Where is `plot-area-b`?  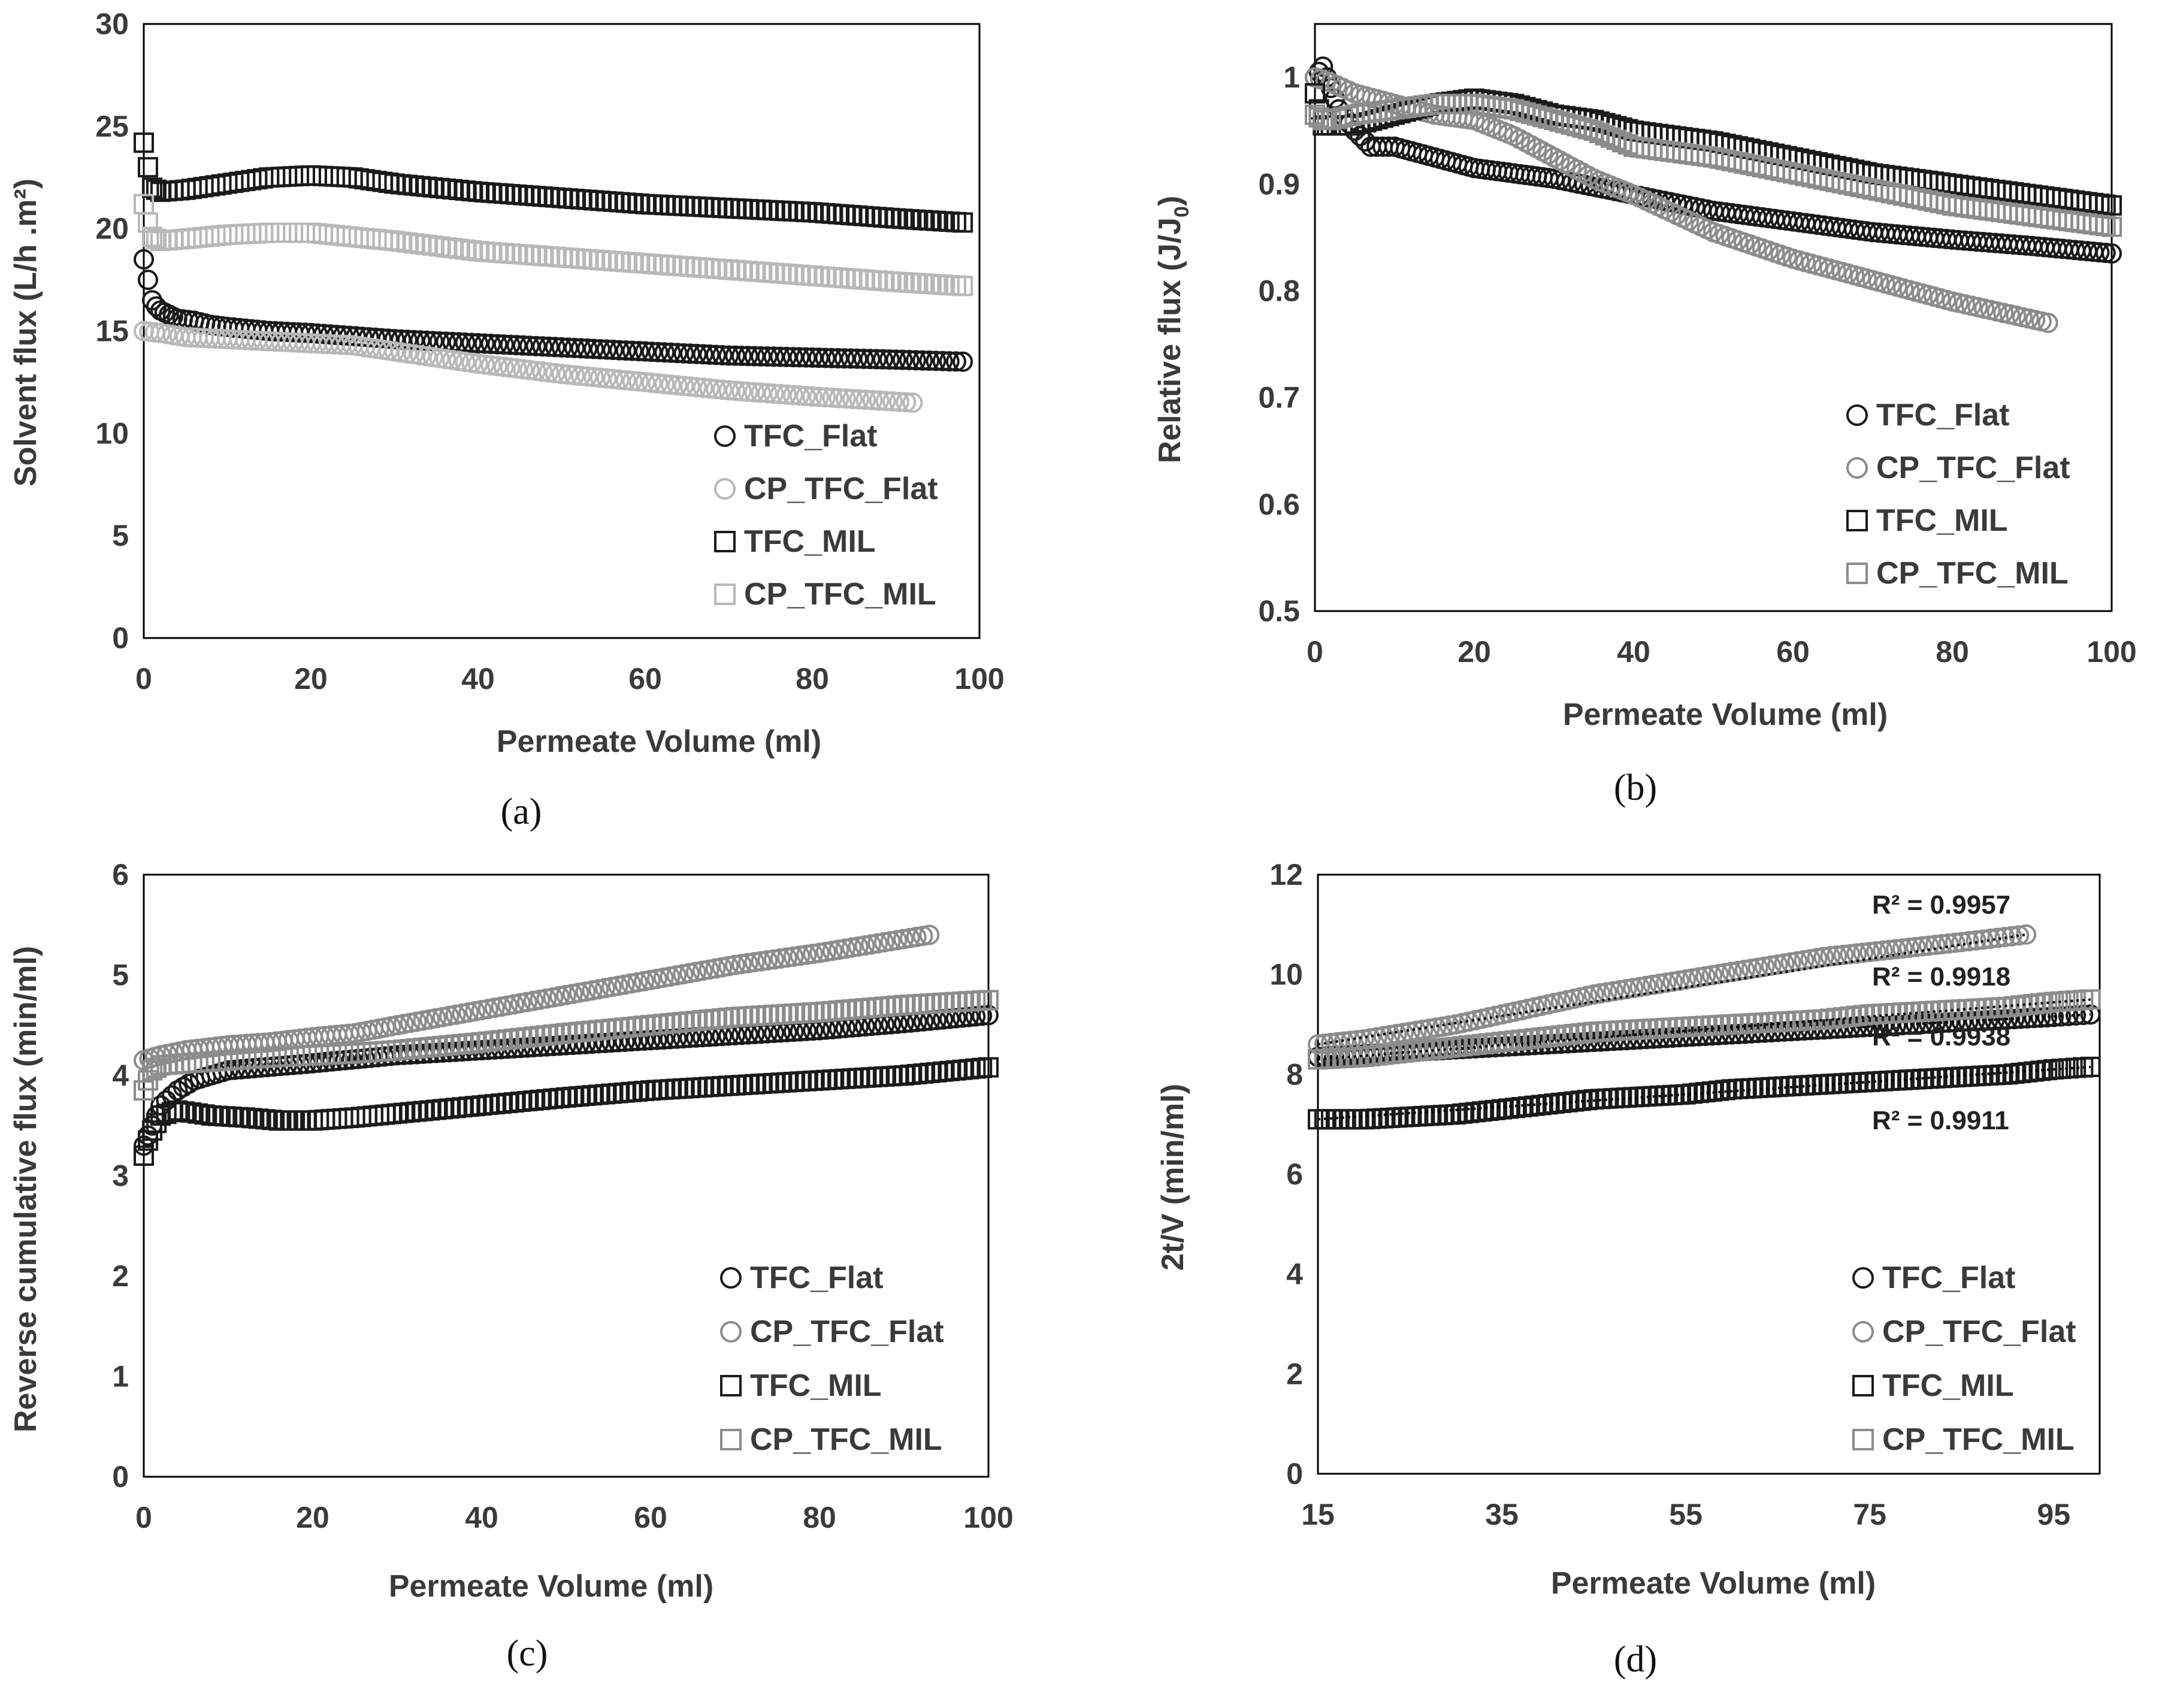
plot-area-b is located at coordinates (1713, 317).